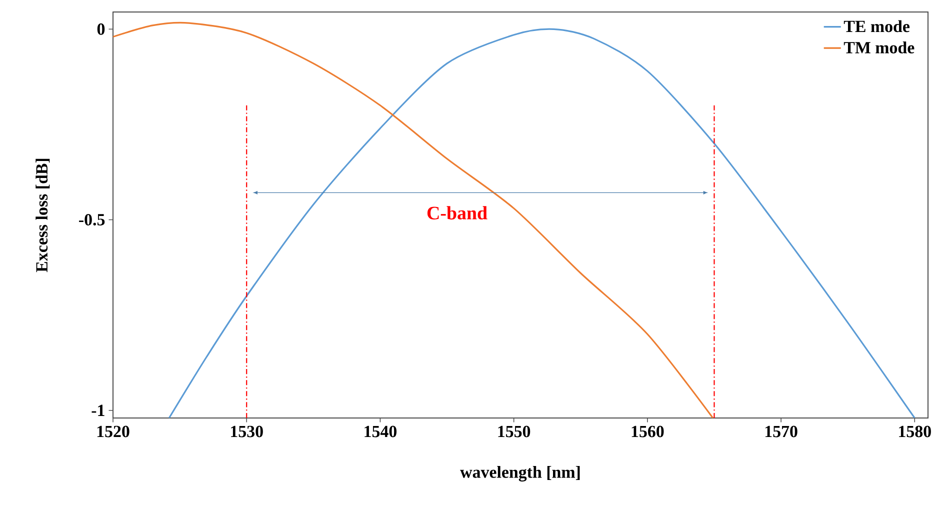 Image resolution: width=951 pixels, height=514 pixels. What do you see at coordinates (98, 410) in the screenshot?
I see `y-tick-label: -1` at bounding box center [98, 410].